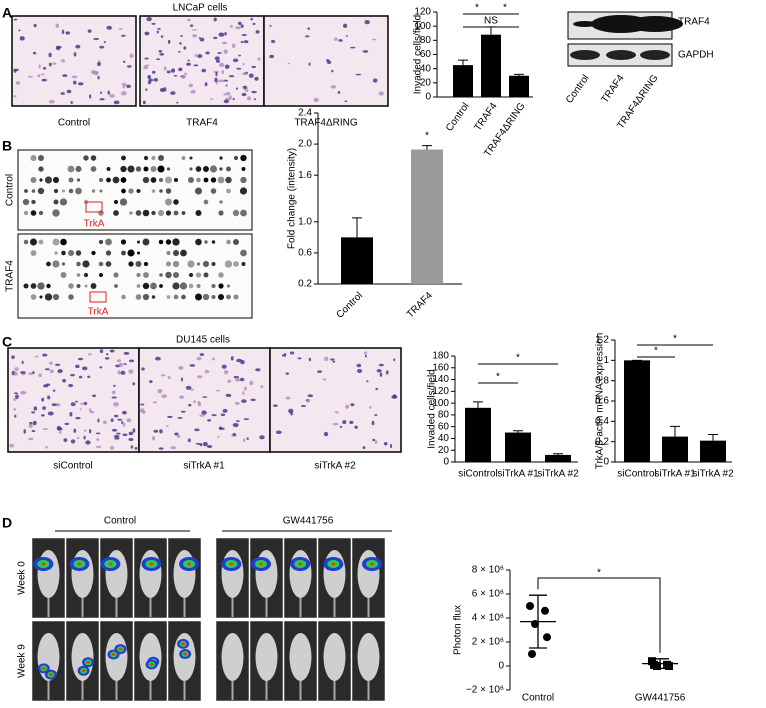 This screenshot has width=766, height=708. Describe the element at coordinates (485, 690) in the screenshot. I see `y-tick-label: −2 × 10⁶` at that location.